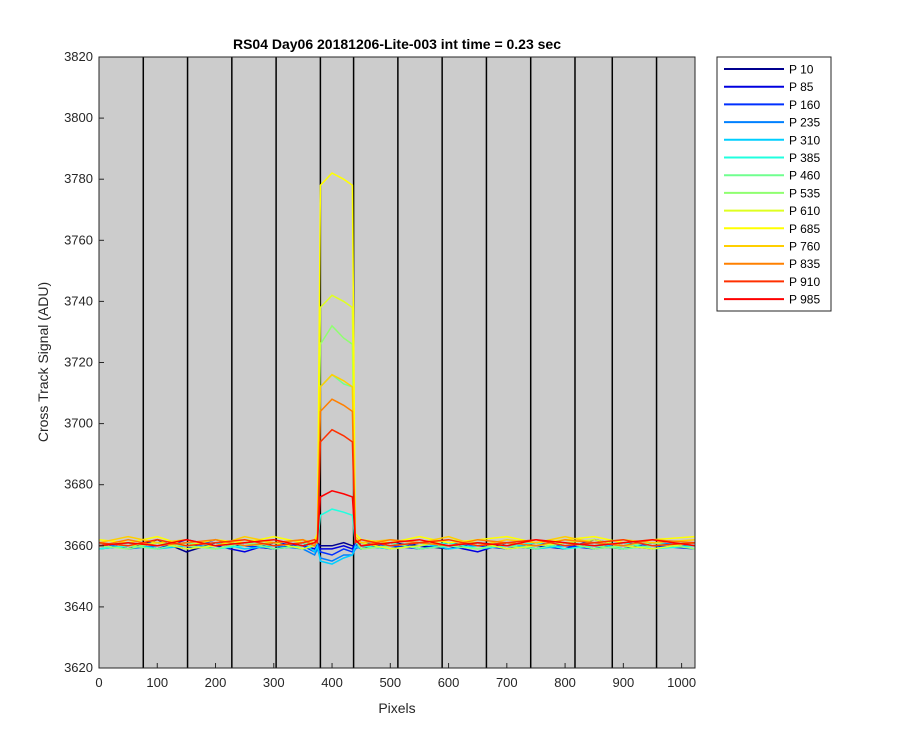 This screenshot has height=750, width=900. Describe the element at coordinates (804, 300) in the screenshot. I see `legend-label: P 985` at that location.